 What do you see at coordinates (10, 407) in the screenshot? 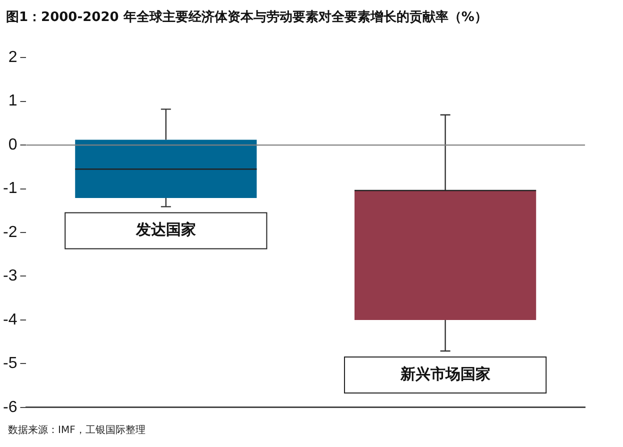
I see `y-tick-label: -6` at bounding box center [10, 407].